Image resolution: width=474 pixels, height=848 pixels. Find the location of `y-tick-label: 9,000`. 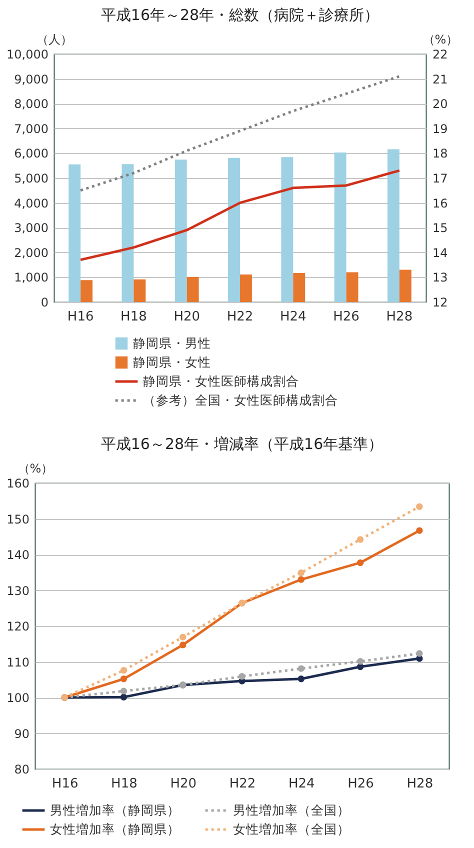

y-tick-label: 9,000 is located at coordinates (31, 79).